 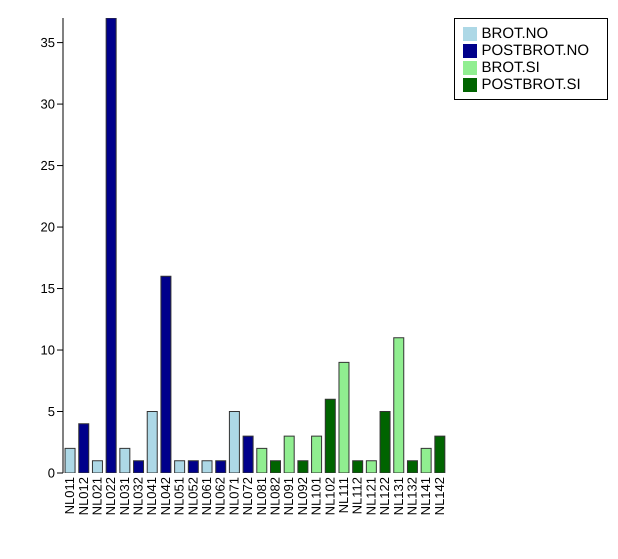 I want to click on x-tick-label: NL052, so click(x=192, y=496).